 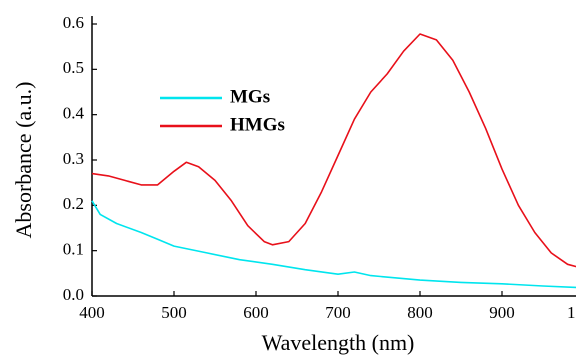 What do you see at coordinates (338, 342) in the screenshot?
I see `x-axis-title: Wavelength (nm)` at bounding box center [338, 342].